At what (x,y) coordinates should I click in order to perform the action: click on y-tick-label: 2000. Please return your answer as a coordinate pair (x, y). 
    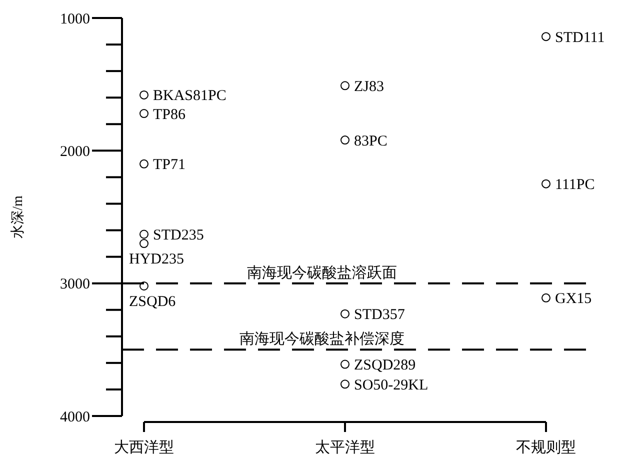
    Looking at the image, I should click on (75, 152).